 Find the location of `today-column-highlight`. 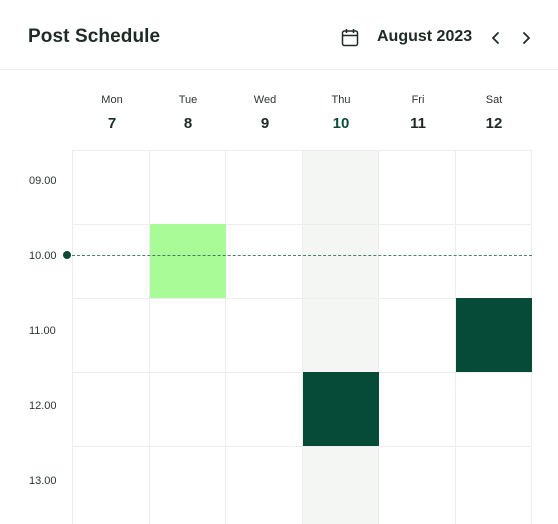

today-column-highlight is located at coordinates (340, 337).